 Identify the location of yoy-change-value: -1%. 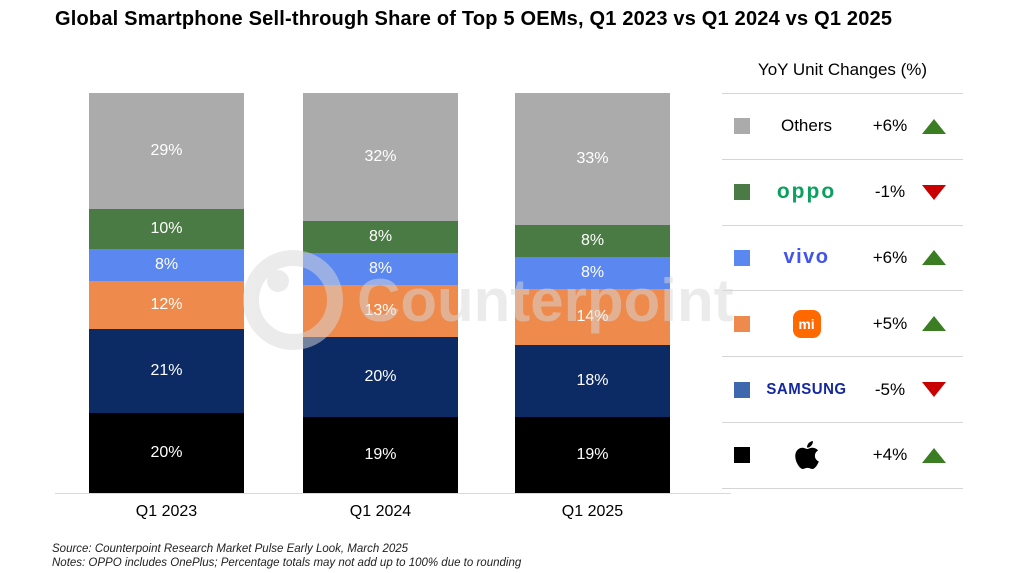
(890, 192).